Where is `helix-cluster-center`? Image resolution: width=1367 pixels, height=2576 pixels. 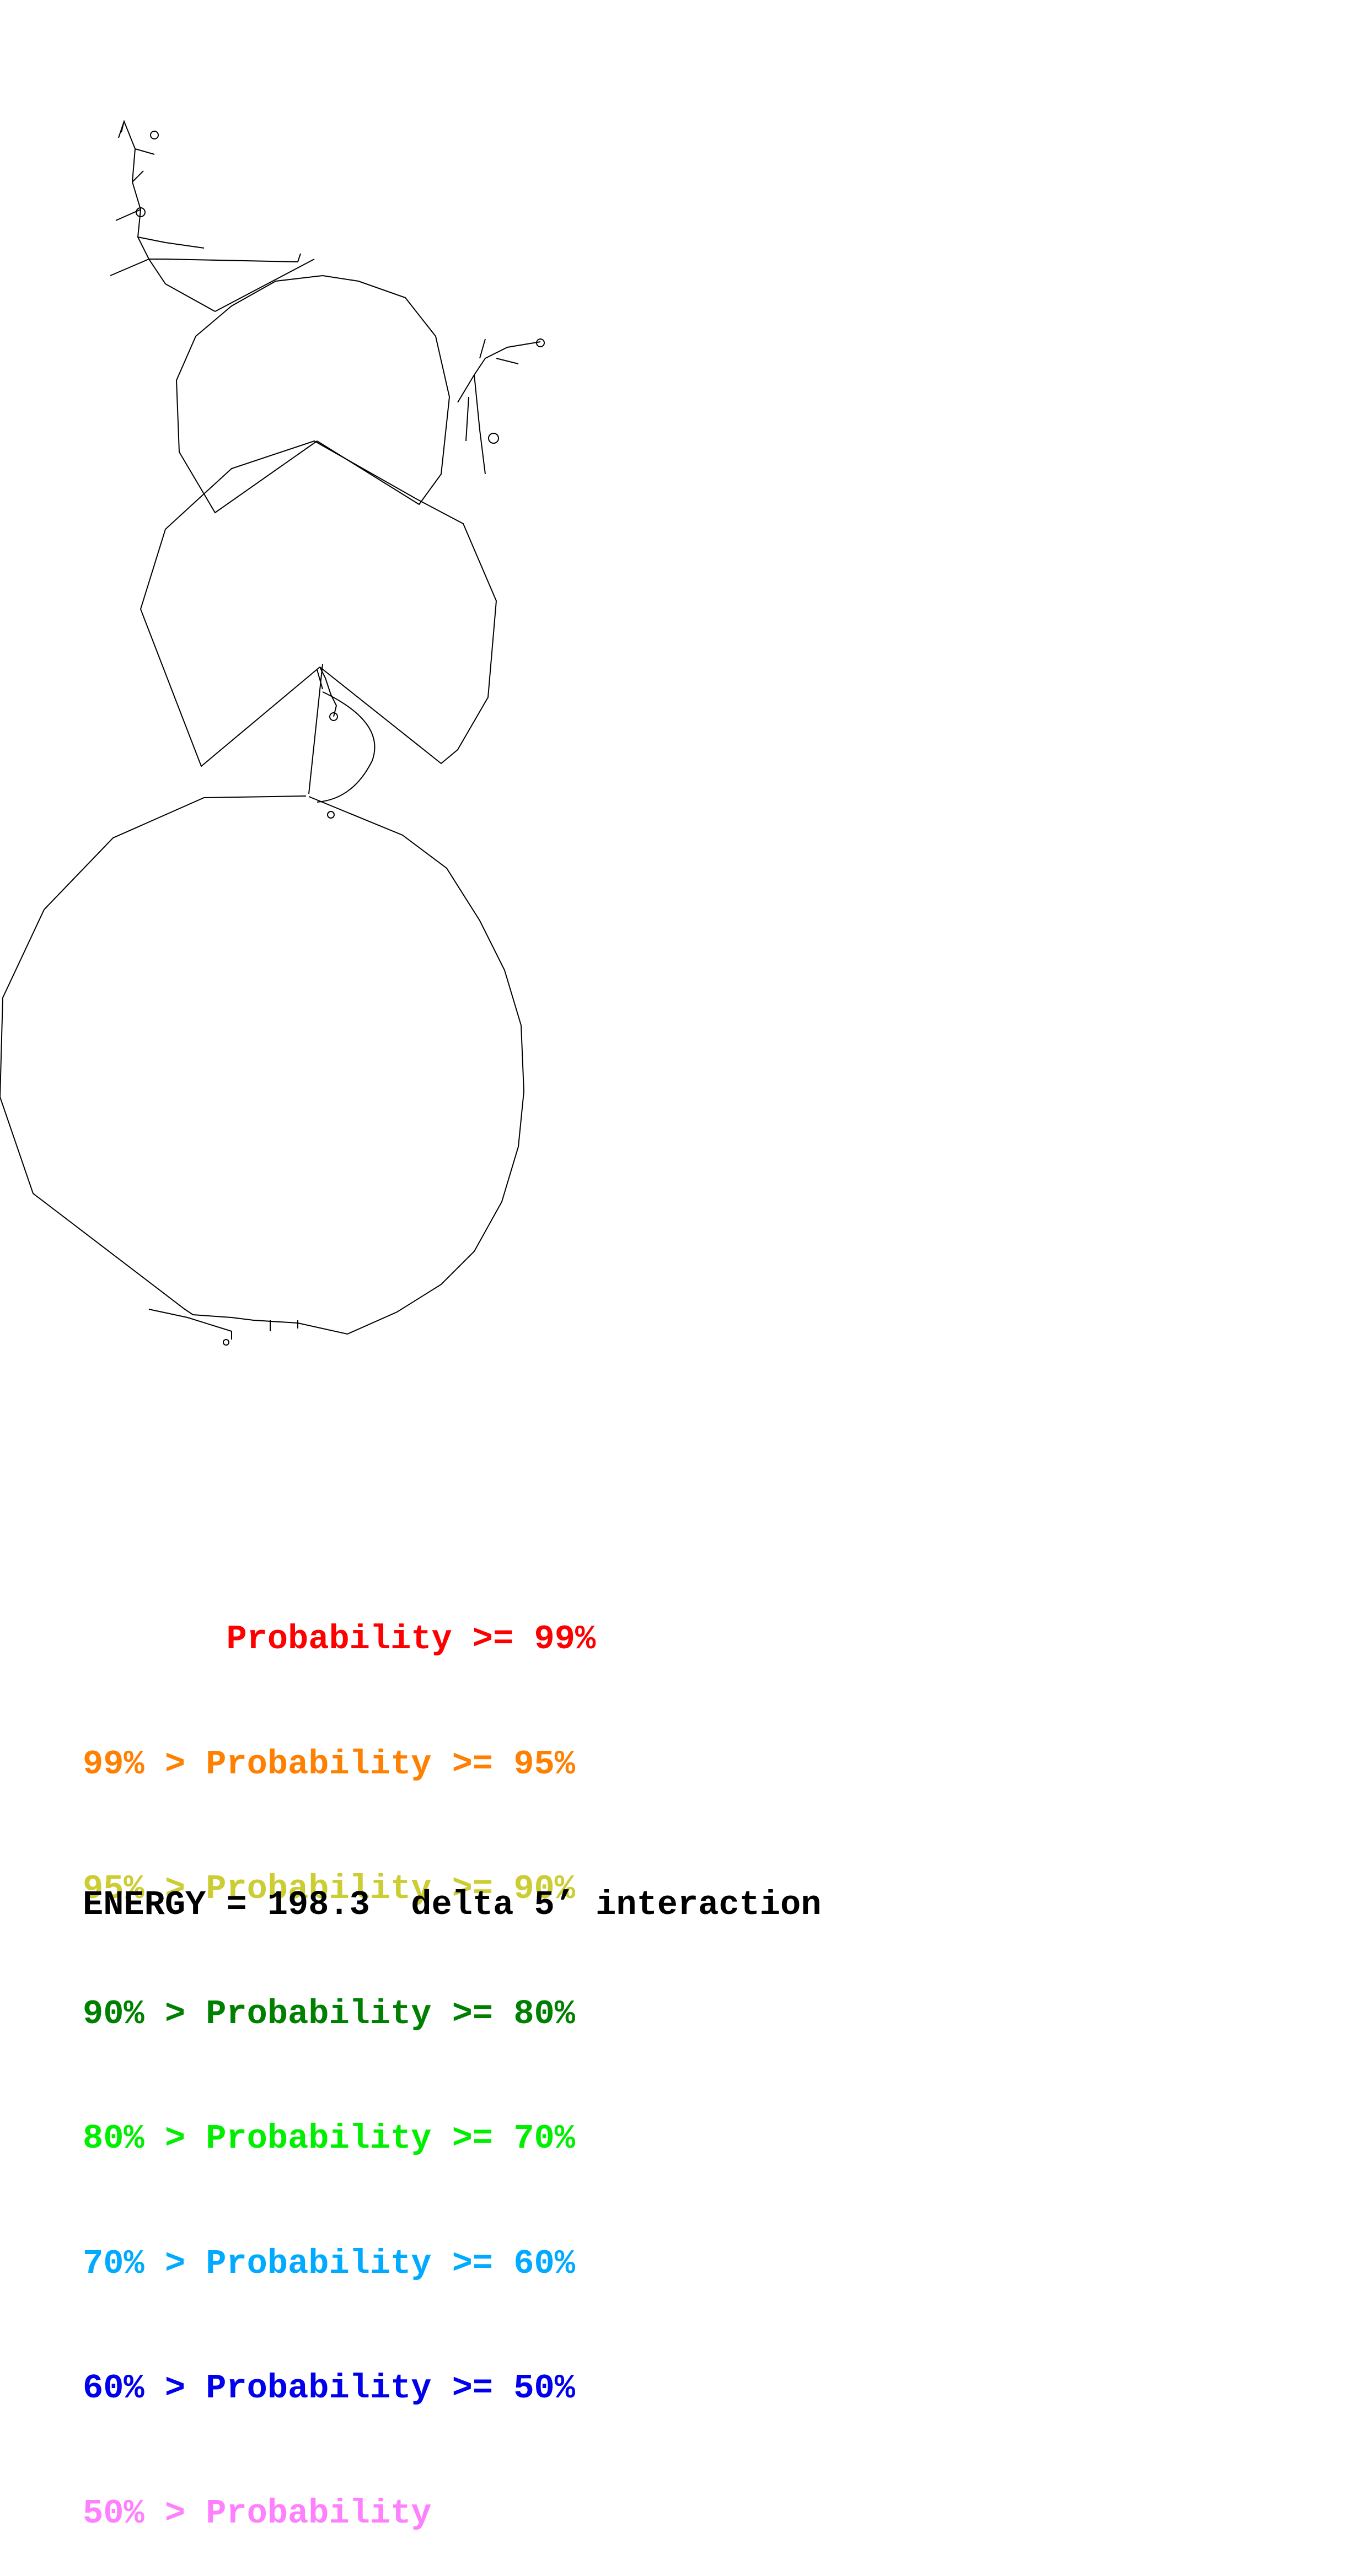
helix-cluster-center is located at coordinates (328, 691).